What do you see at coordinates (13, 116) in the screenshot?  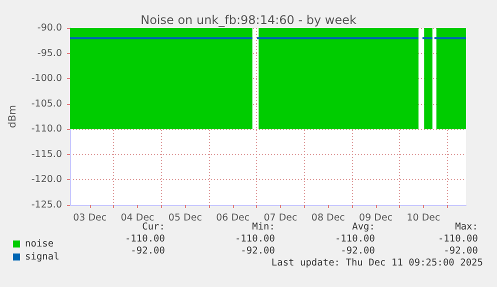 I see `y-axis-title: dBm` at bounding box center [13, 116].